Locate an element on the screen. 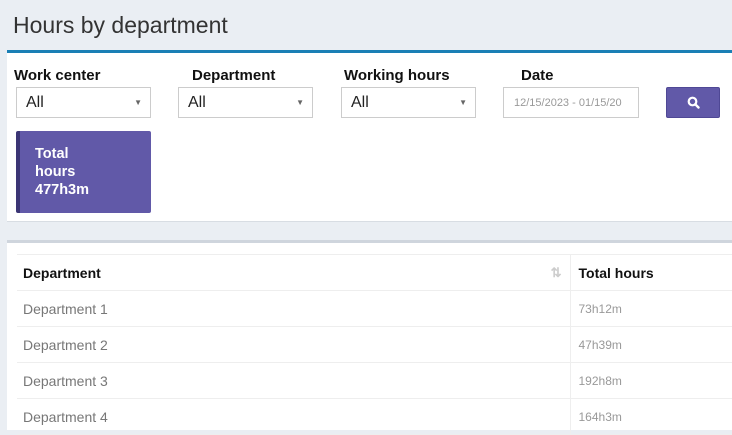 Image resolution: width=732 pixels, height=435 pixels. hours-cell: 73h12m is located at coordinates (650, 308).